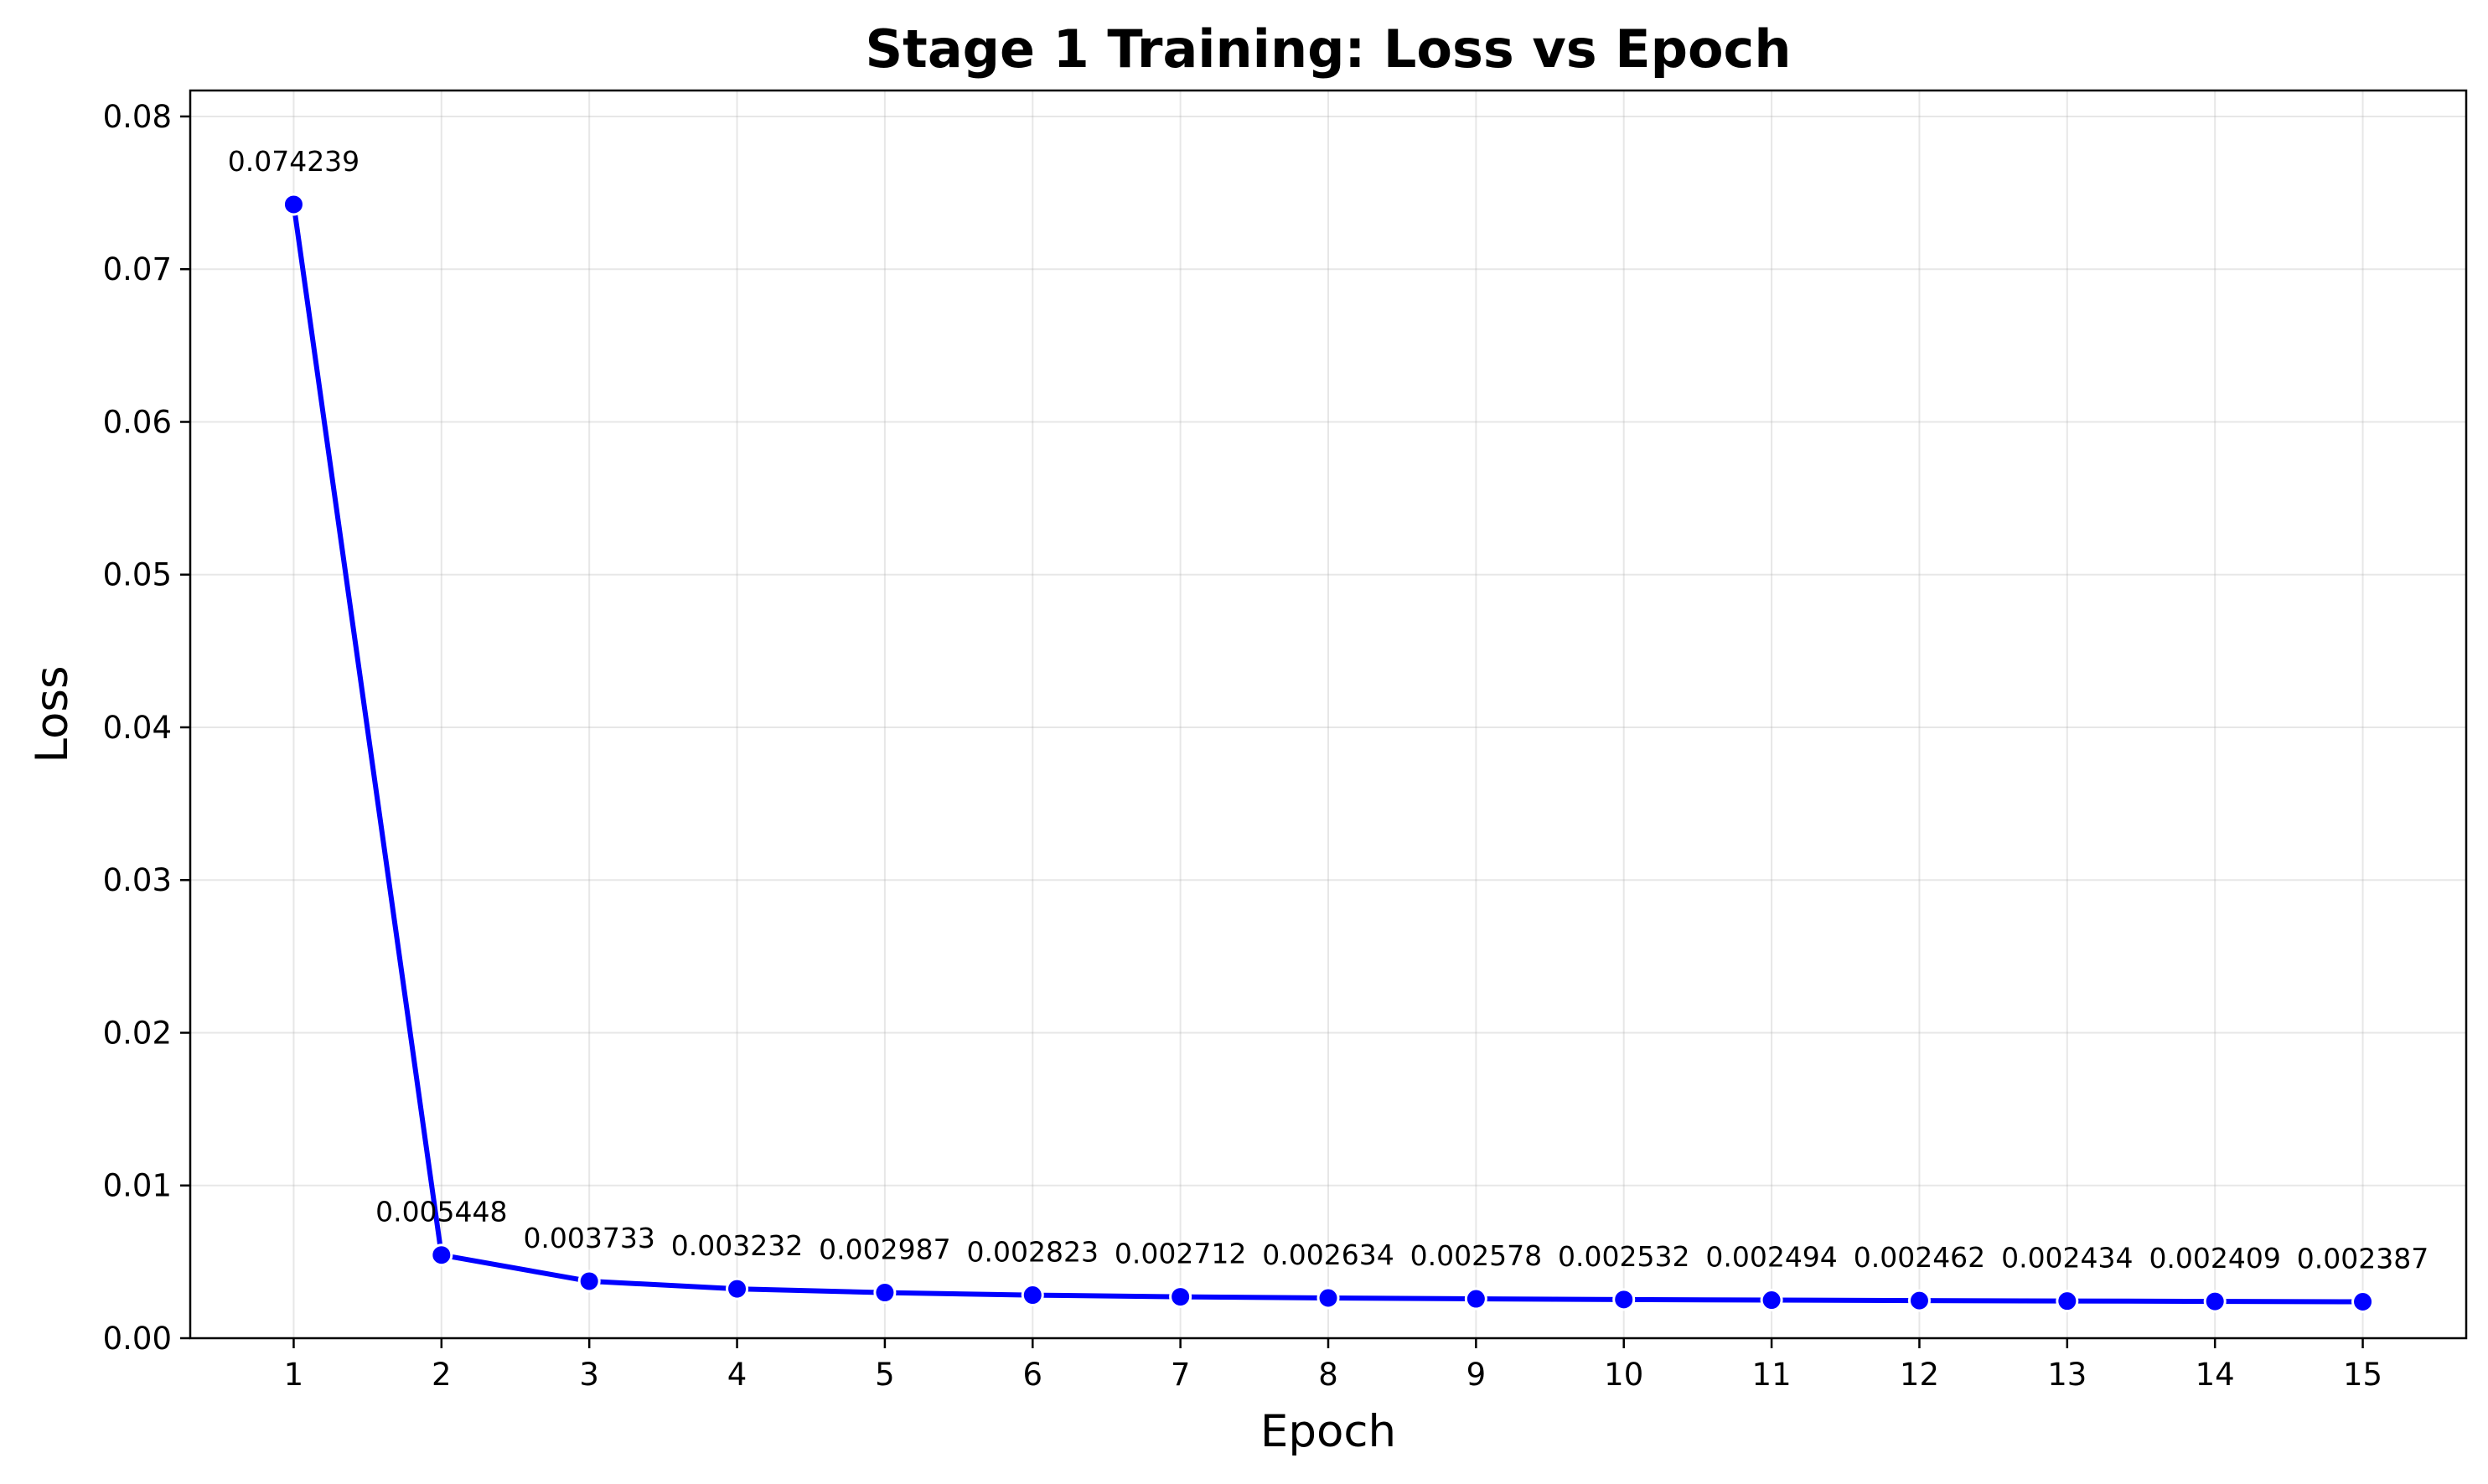 This screenshot has width=2488, height=1484. I want to click on data-label: 0.002712, so click(1180, 1254).